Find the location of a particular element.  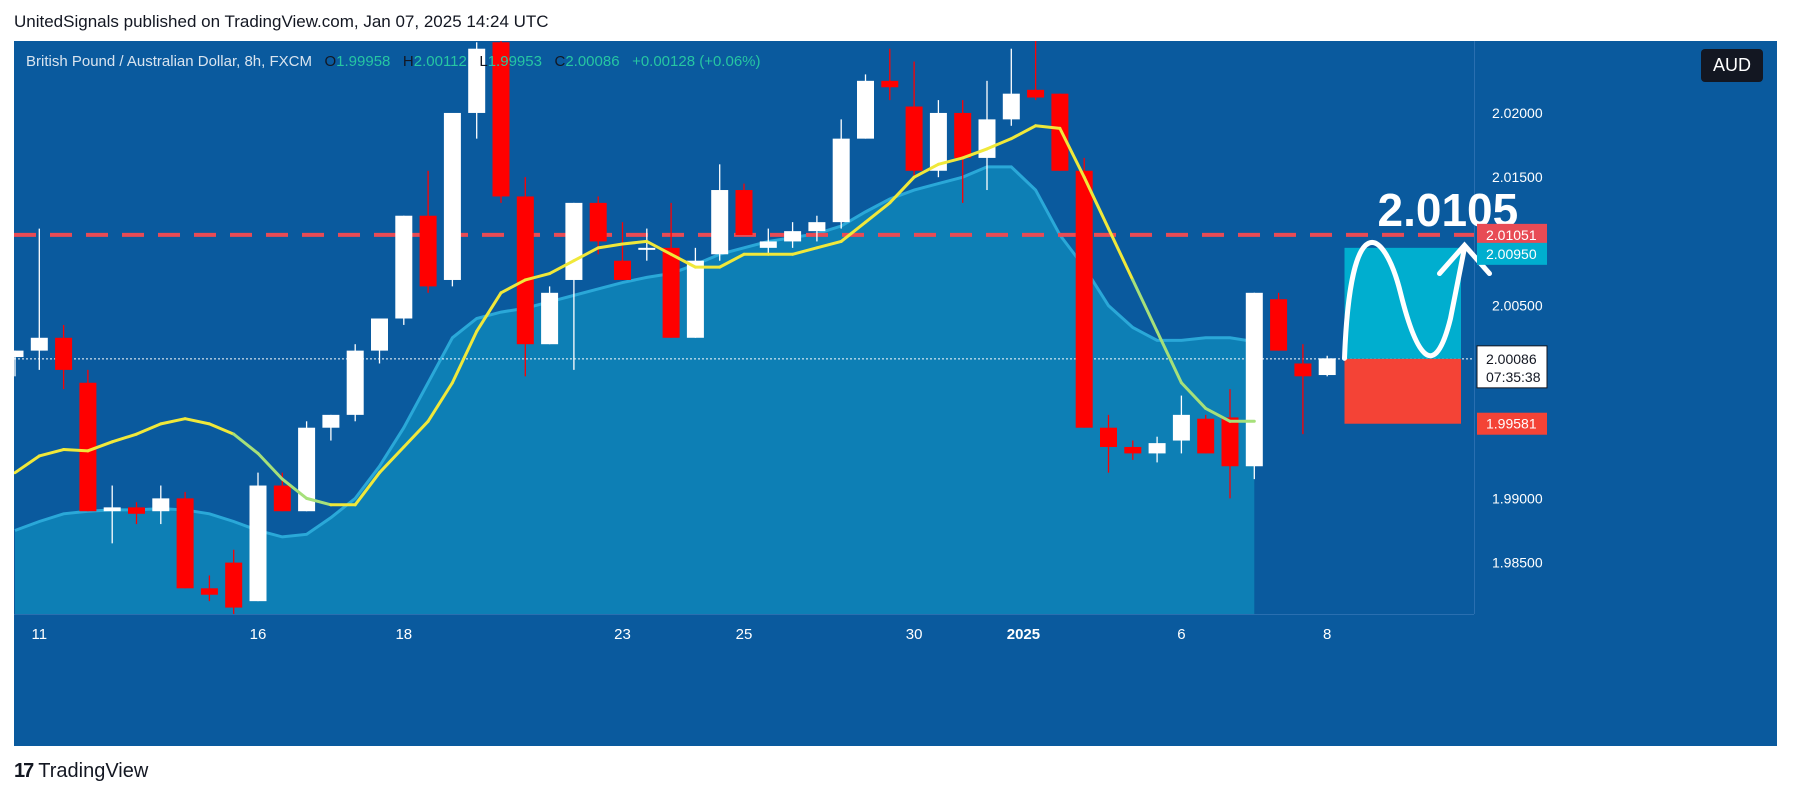

countdown-label: 07:35:38 is located at coordinates (1513, 377).